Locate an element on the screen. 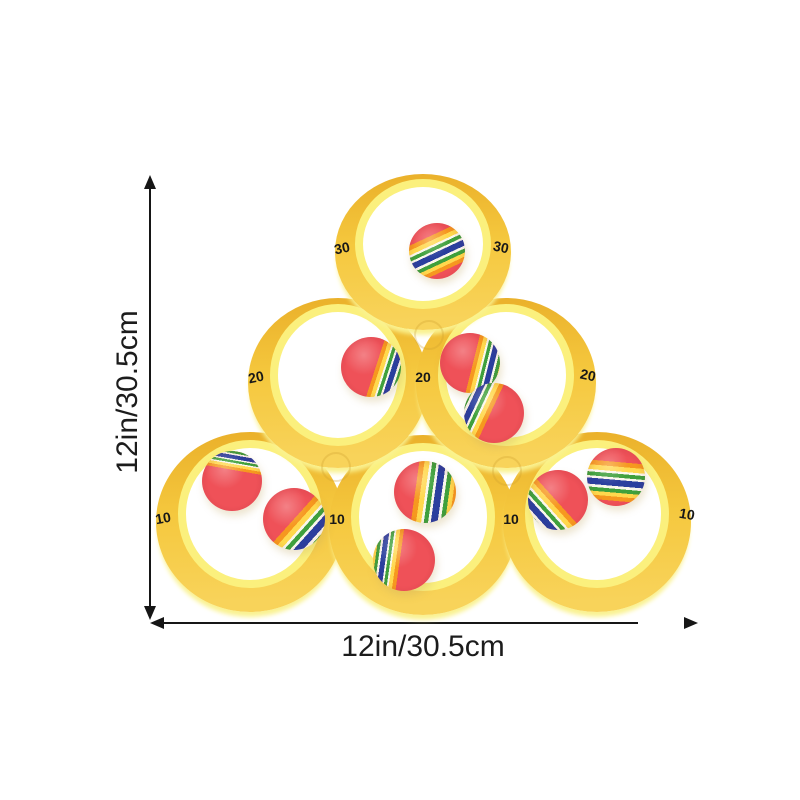  ring-top is located at coordinates (423, 252).